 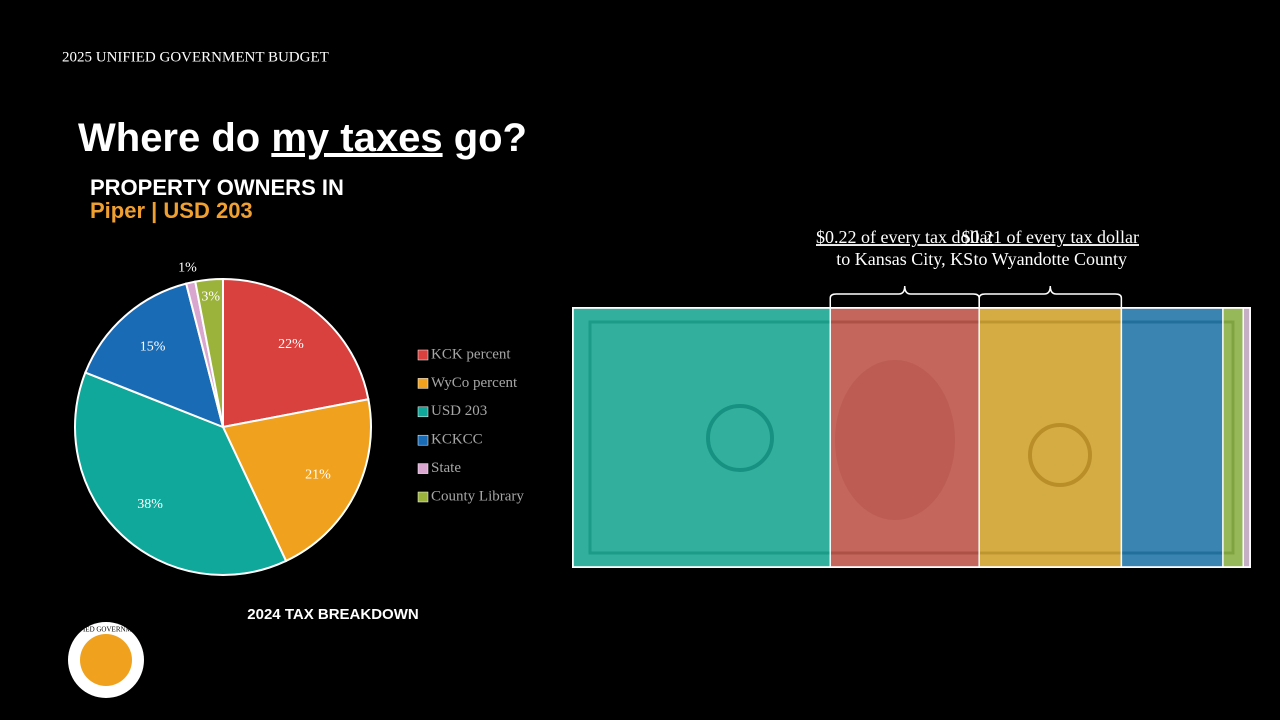 I want to click on legend-label: USD 203, so click(x=459, y=411).